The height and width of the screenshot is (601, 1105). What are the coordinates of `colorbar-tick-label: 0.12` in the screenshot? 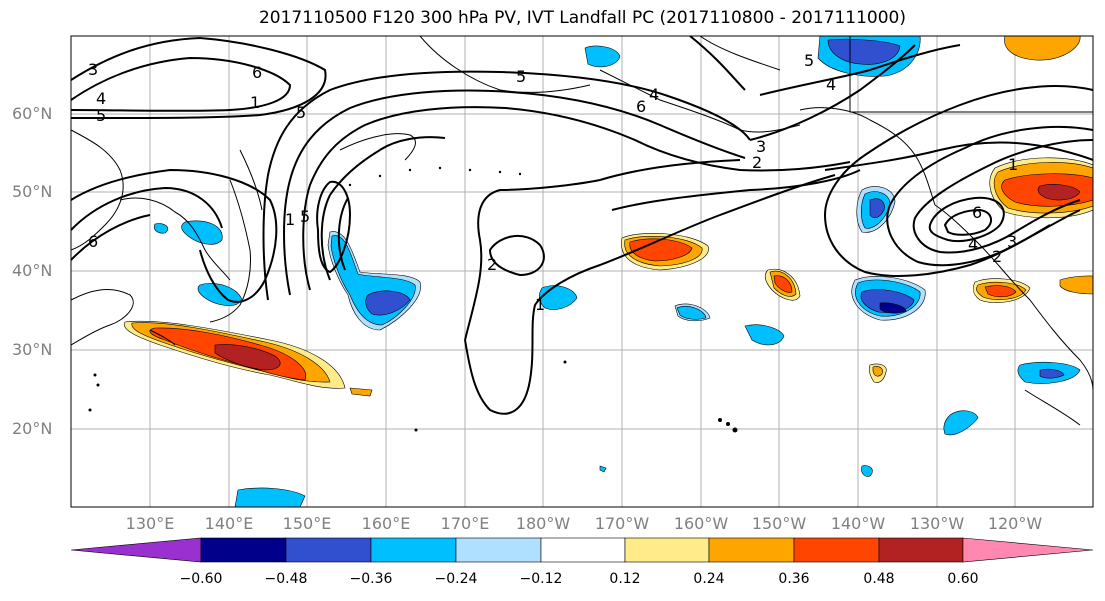 It's located at (625, 579).